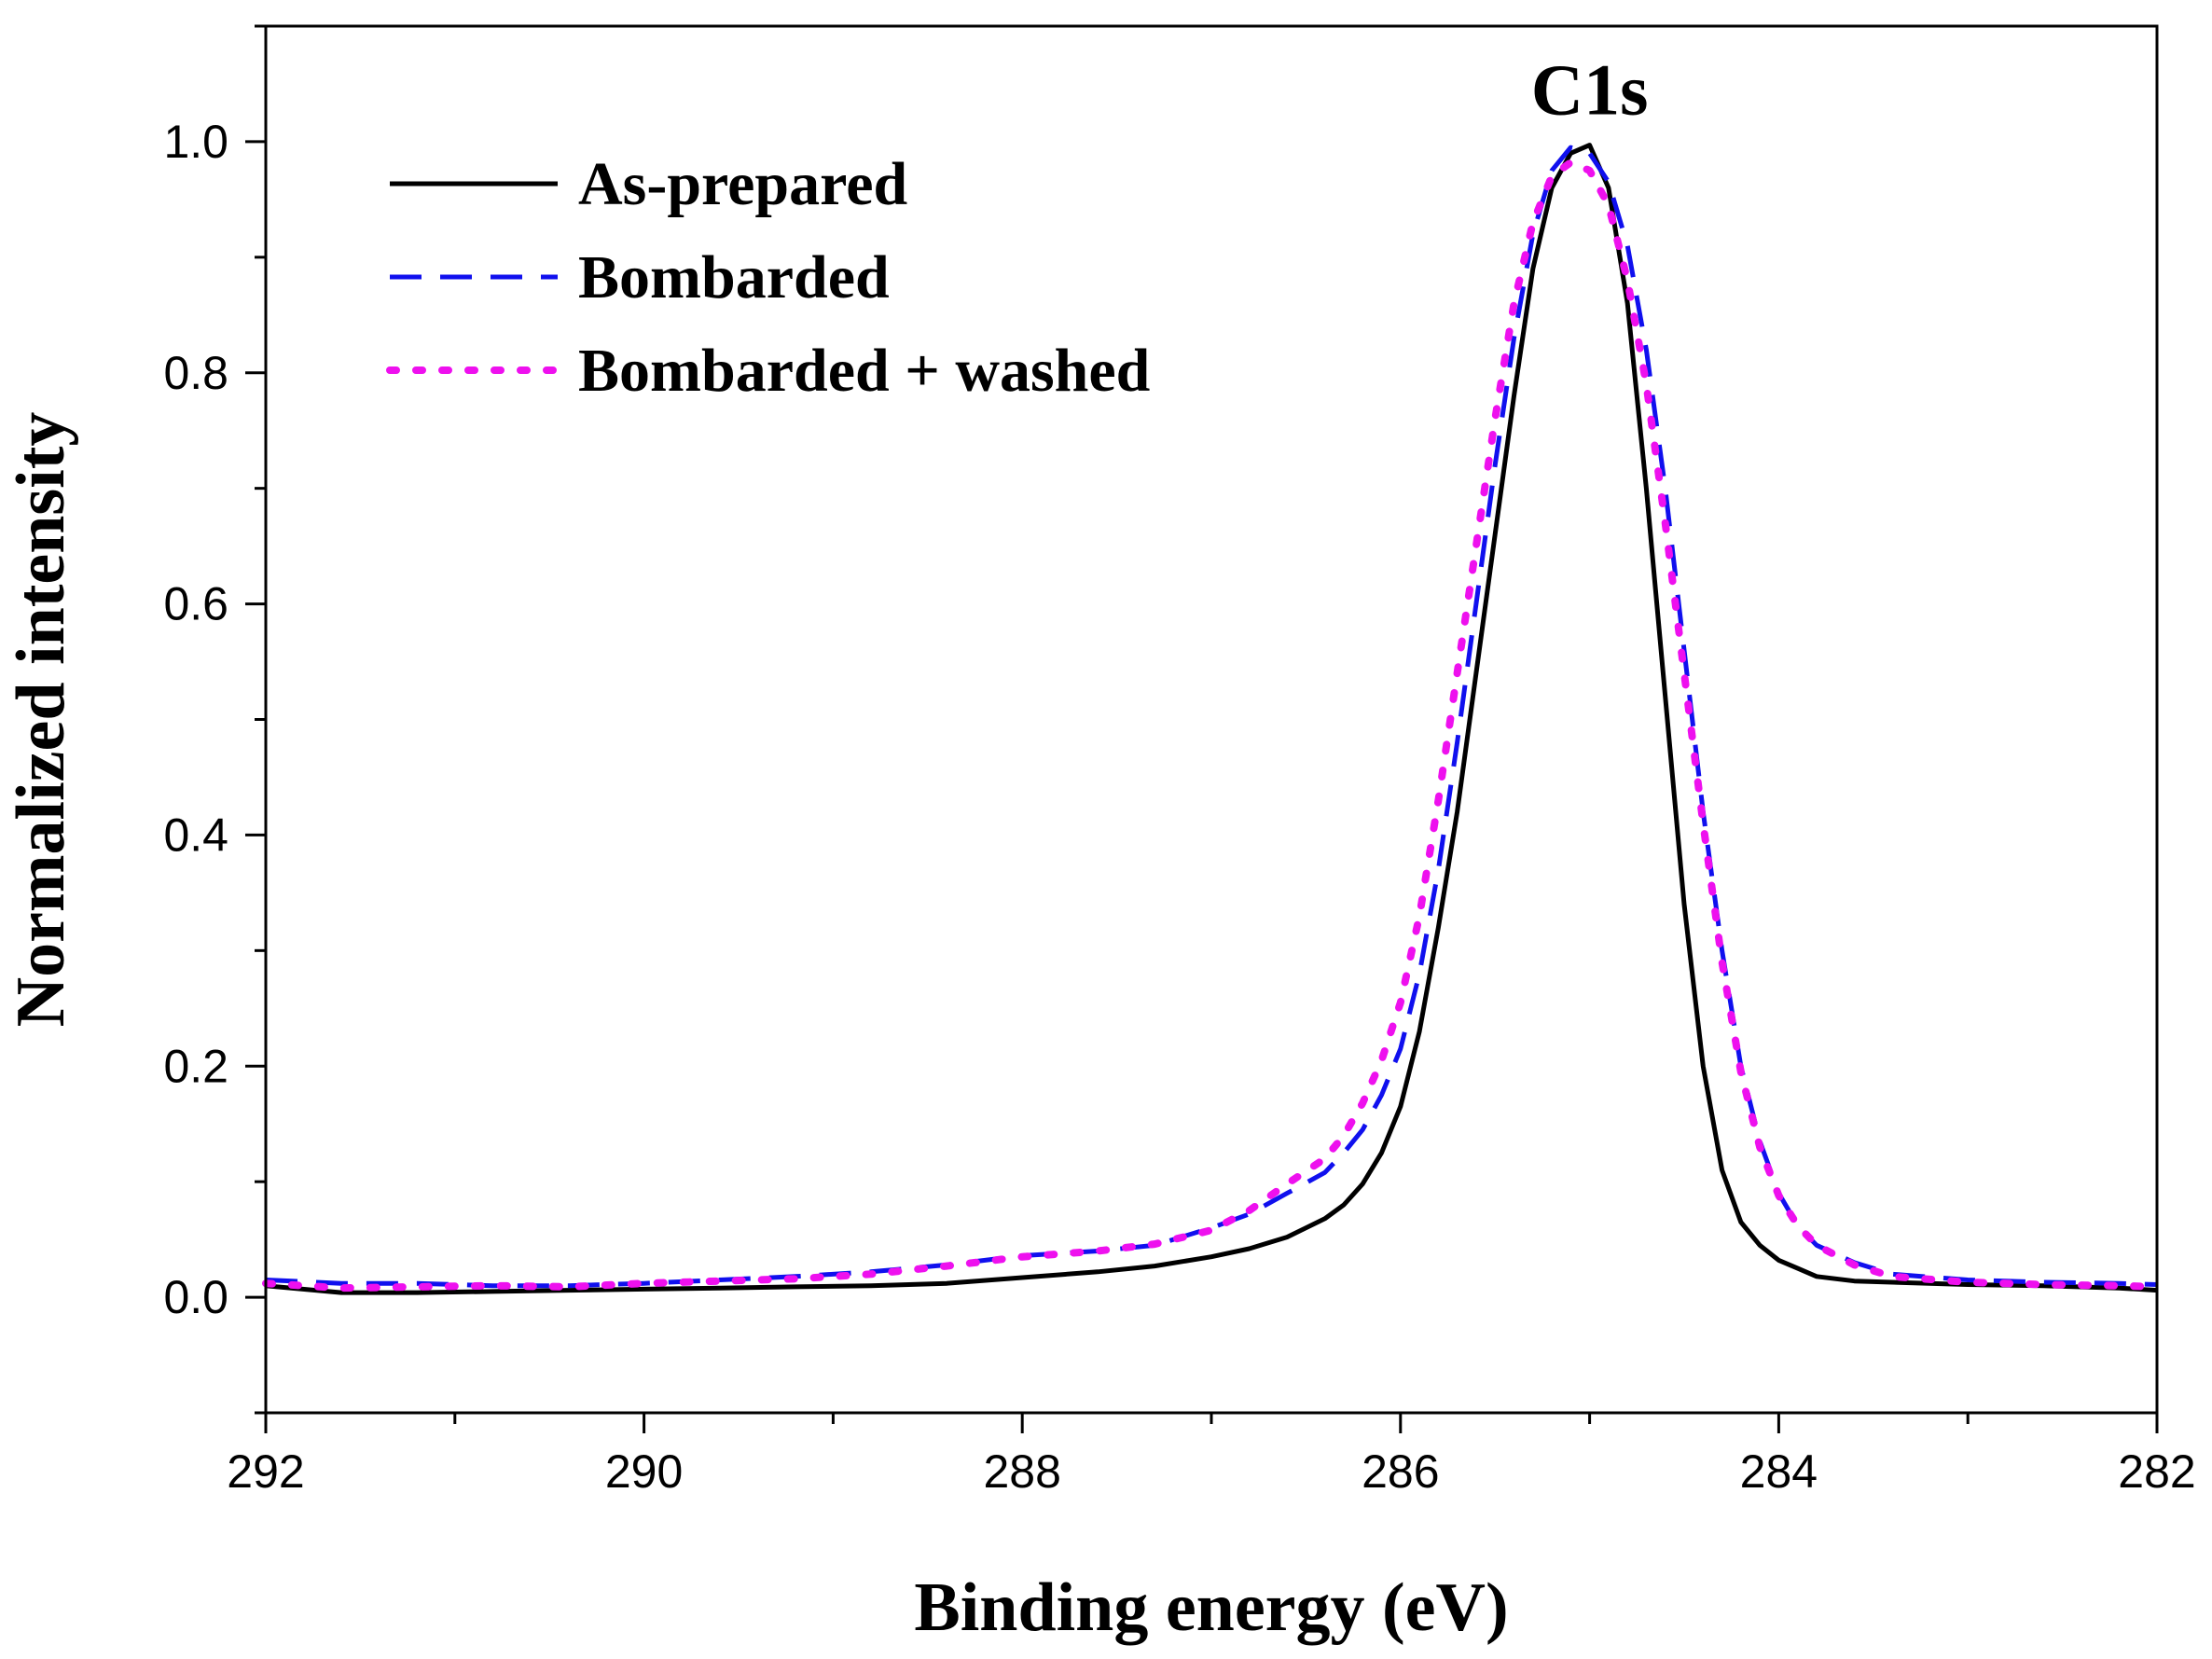 The image size is (2212, 1659). What do you see at coordinates (1400, 1471) in the screenshot?
I see `x-tick-label: 286` at bounding box center [1400, 1471].